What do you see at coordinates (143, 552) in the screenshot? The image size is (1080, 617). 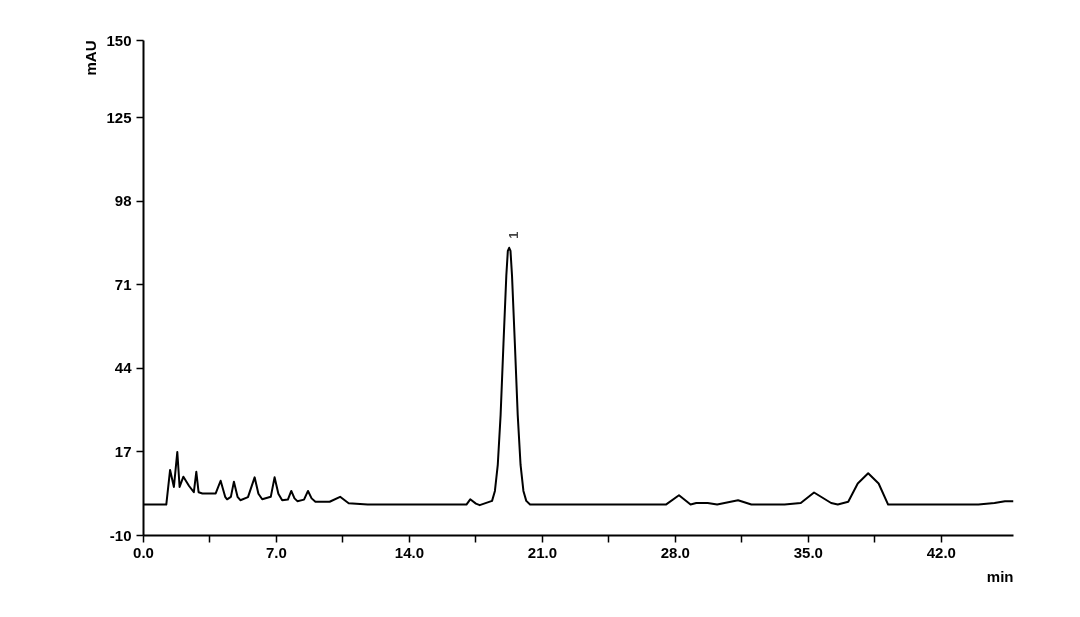 I see `x-tick-label: 0.0` at bounding box center [143, 552].